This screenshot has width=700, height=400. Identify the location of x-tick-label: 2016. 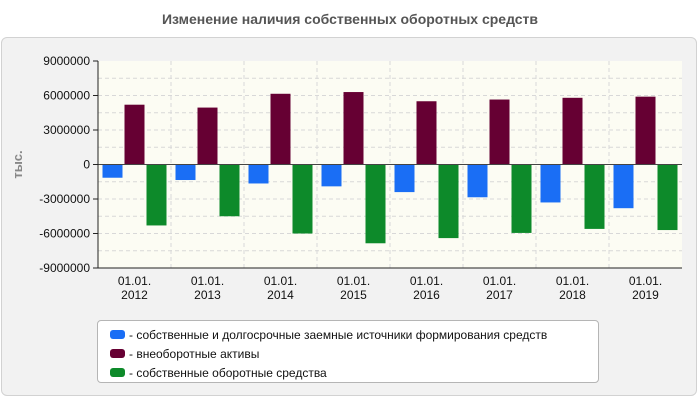
(426, 295).